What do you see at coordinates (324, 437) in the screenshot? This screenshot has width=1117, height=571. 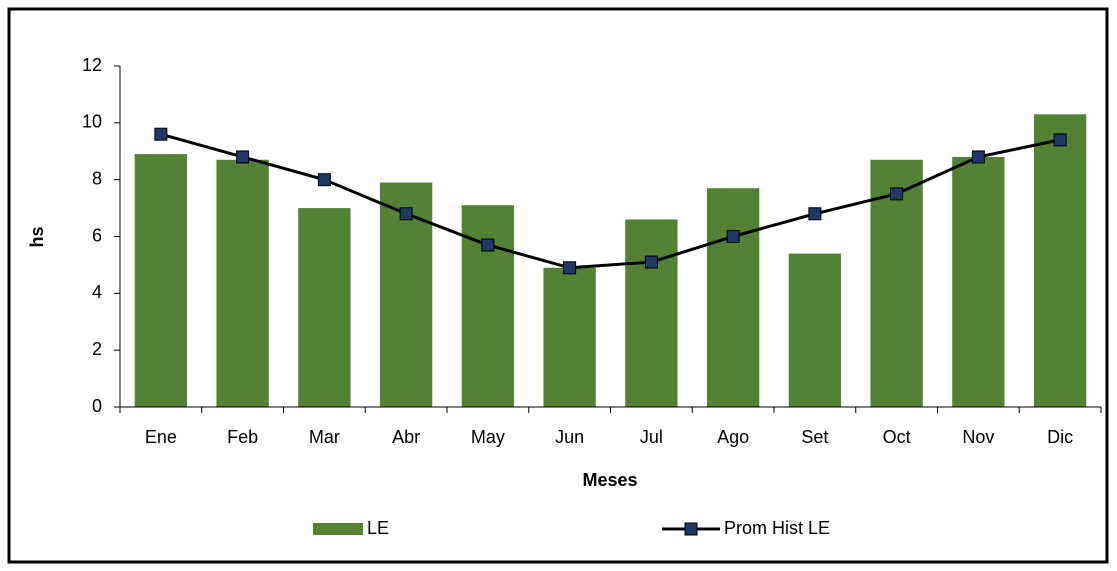 I see `x-tick-label: Mar` at bounding box center [324, 437].